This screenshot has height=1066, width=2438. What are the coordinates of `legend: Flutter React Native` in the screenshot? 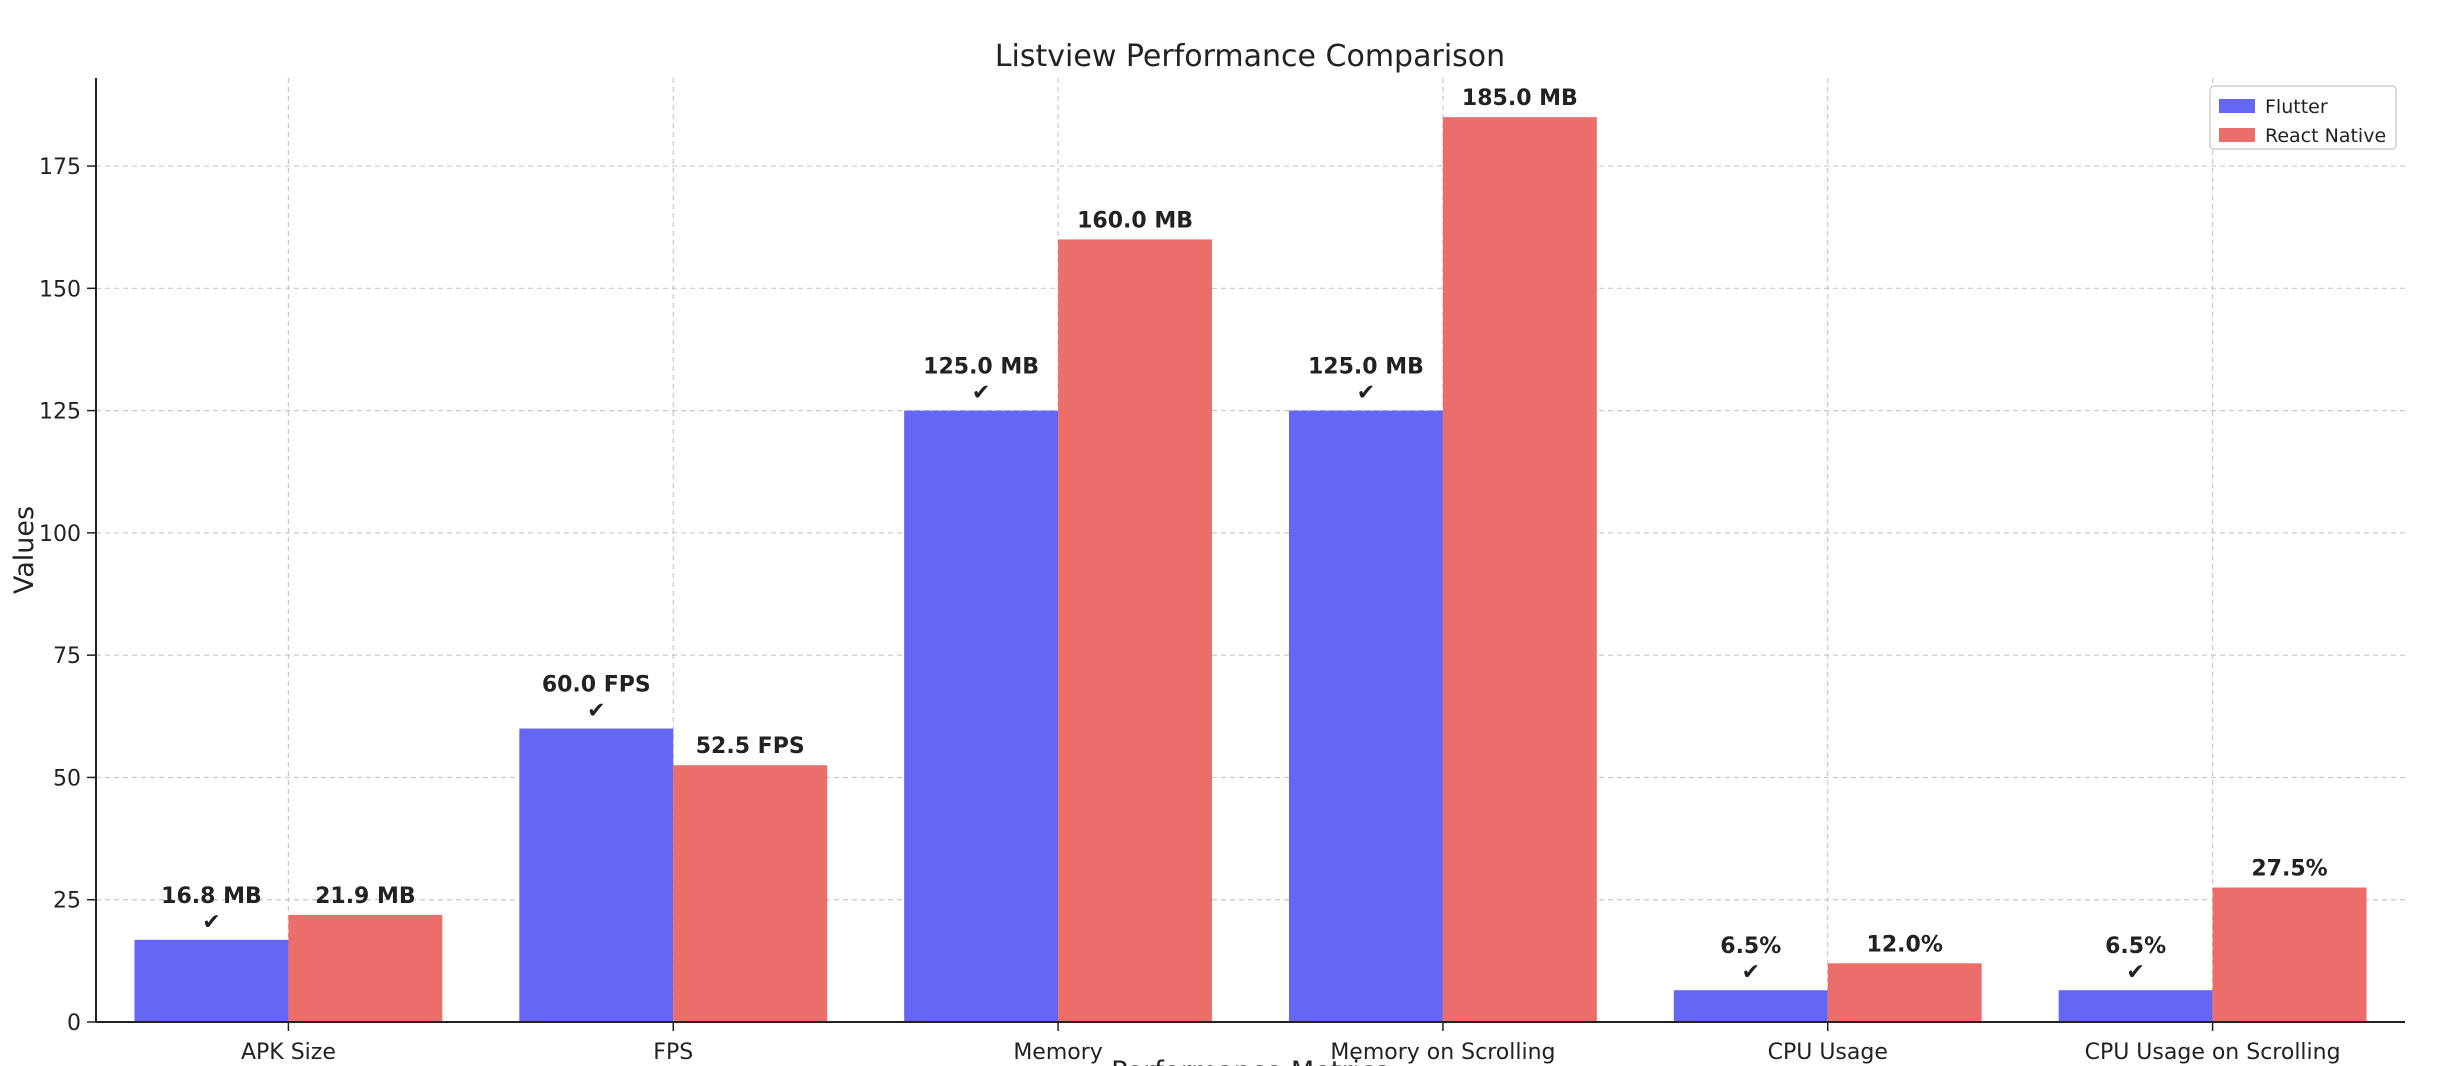 It's located at (2303, 117).